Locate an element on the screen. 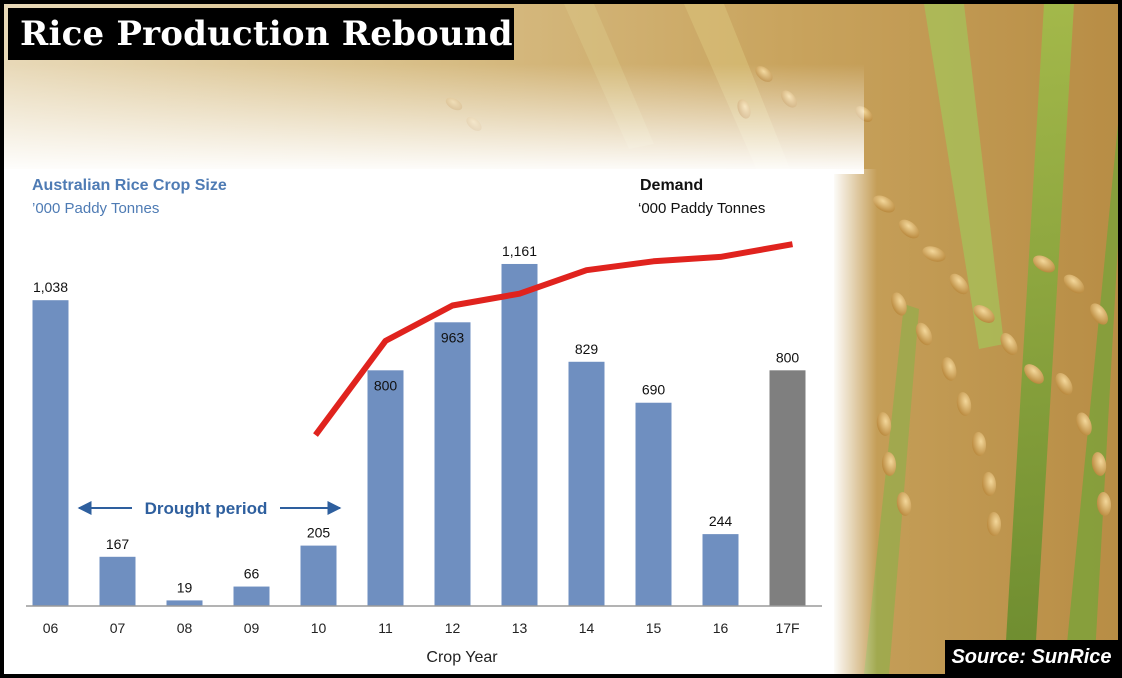  demand-subtitle: ‘000 Paddy Tonnes is located at coordinates (701, 208).